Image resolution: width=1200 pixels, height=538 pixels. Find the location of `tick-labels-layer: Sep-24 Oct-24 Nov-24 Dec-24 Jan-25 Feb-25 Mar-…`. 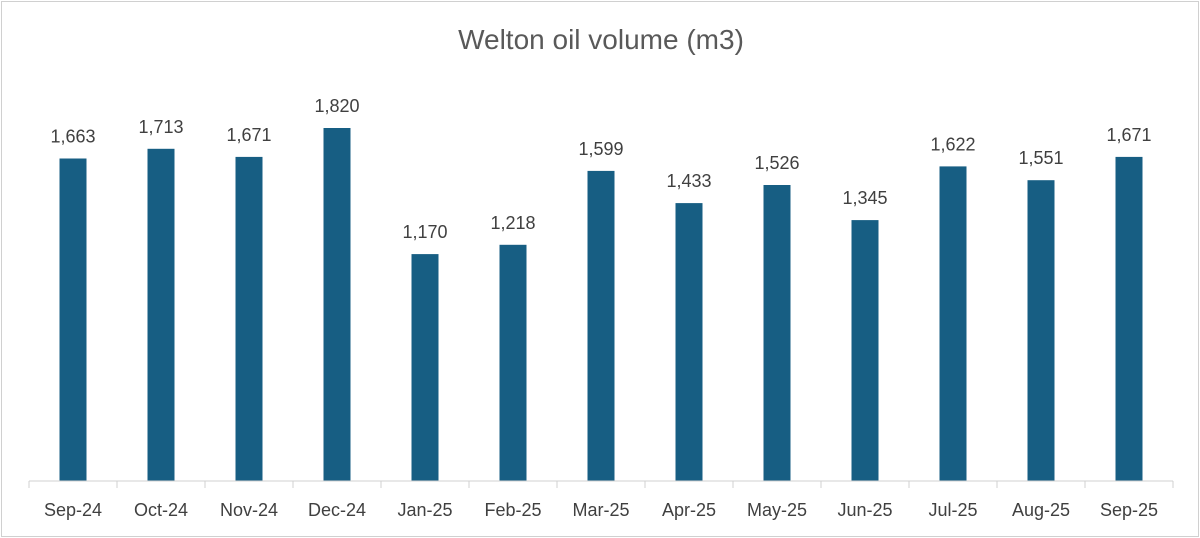

tick-labels-layer: Sep-24 Oct-24 Nov-24 Dec-24 Jan-25 Feb-25 Mar-… is located at coordinates (601, 510).